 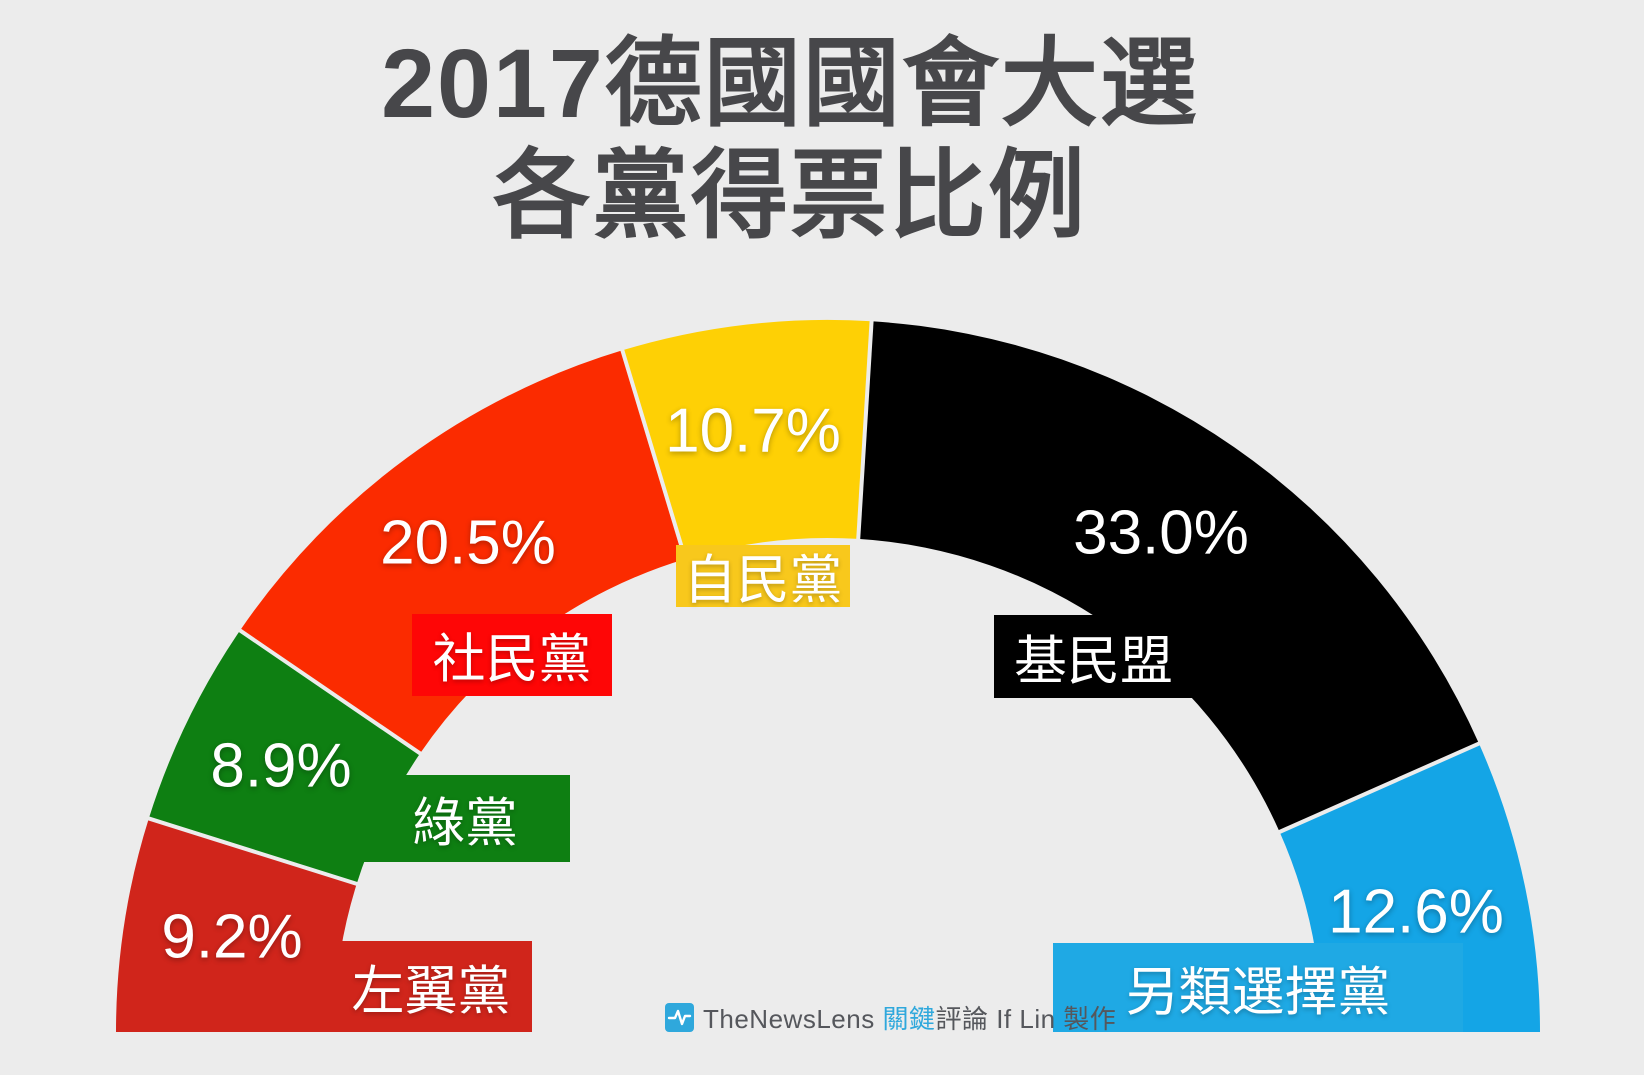 I want to click on brand-name: TheNewsLens, so click(x=789, y=1018).